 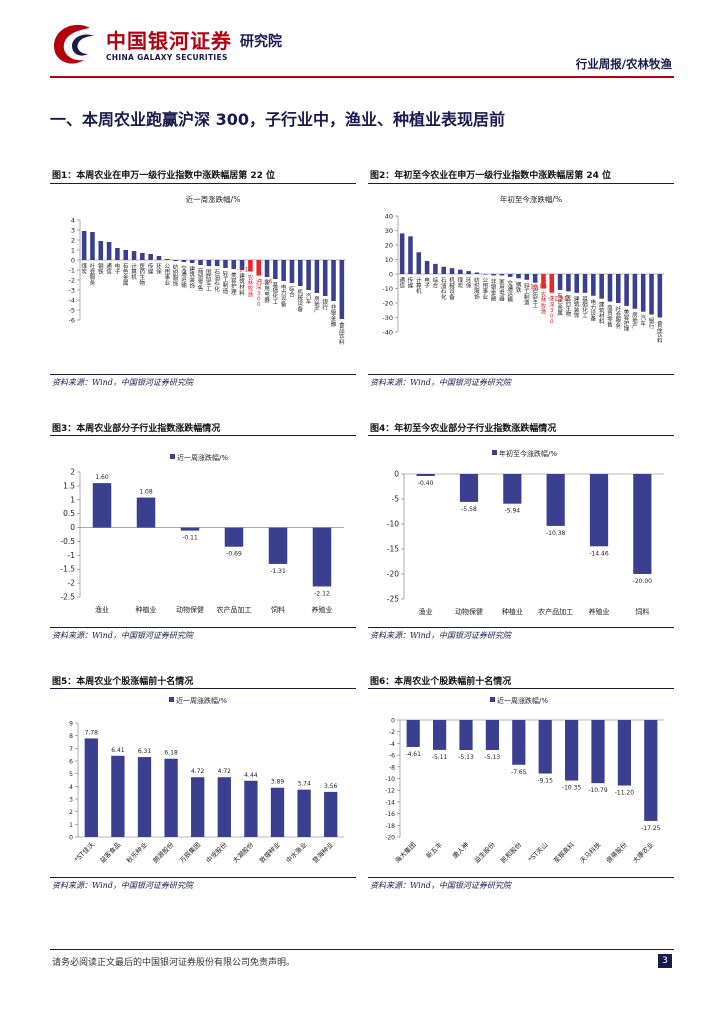 I want to click on category-label: 种植业, so click(x=512, y=611).